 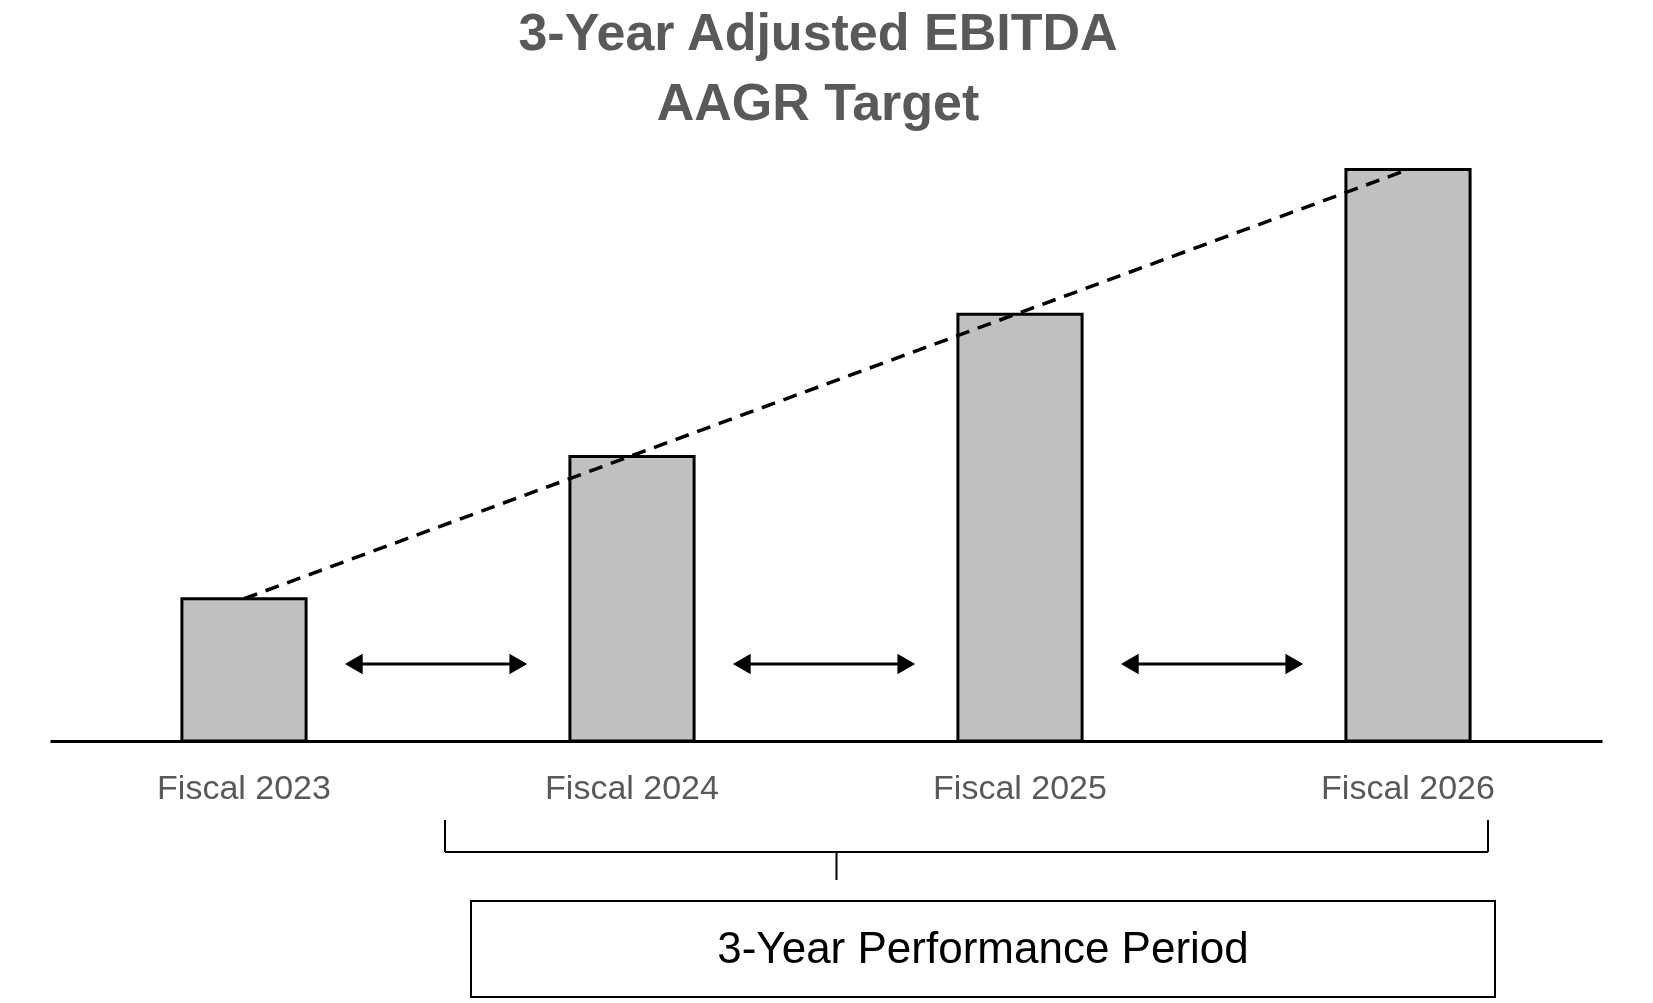 I want to click on x-tick-label: Fiscal 2026, so click(x=1408, y=786).